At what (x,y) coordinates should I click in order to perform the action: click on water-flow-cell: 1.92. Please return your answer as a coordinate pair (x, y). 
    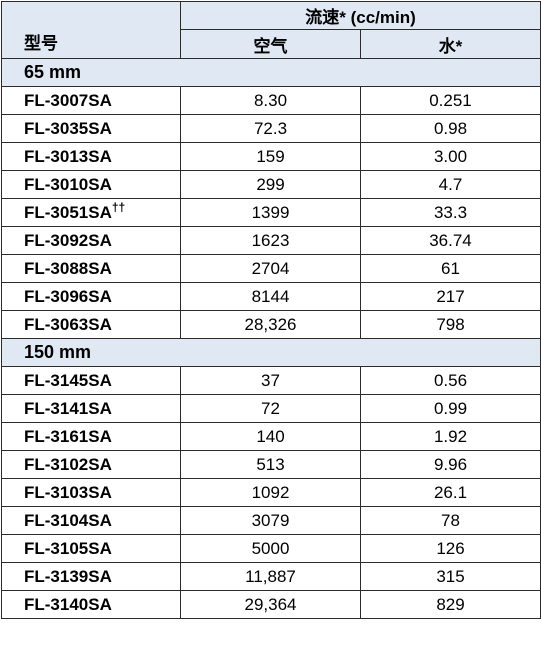
    Looking at the image, I should click on (450, 436).